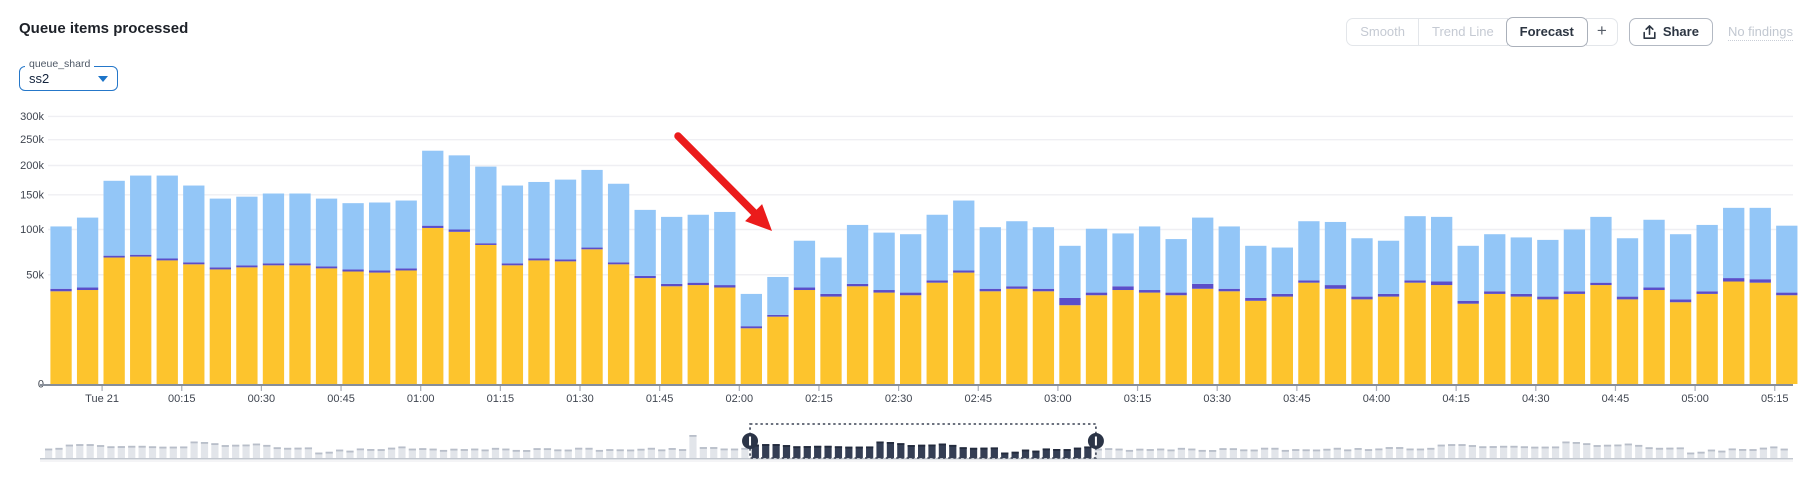  I want to click on forecast-button: Forecast, so click(1546, 32).